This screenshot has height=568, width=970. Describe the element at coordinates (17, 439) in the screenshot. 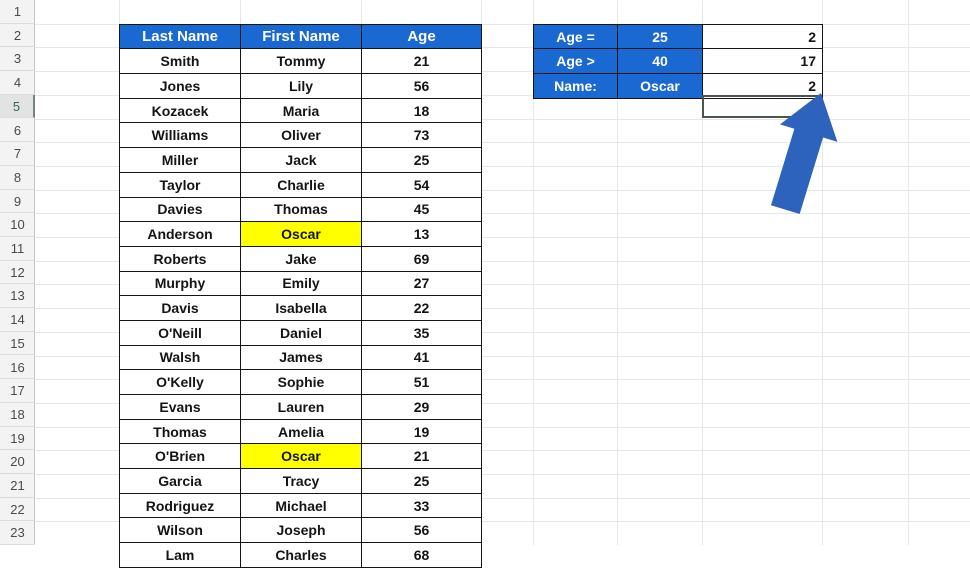

I see `row-header: 19` at that location.